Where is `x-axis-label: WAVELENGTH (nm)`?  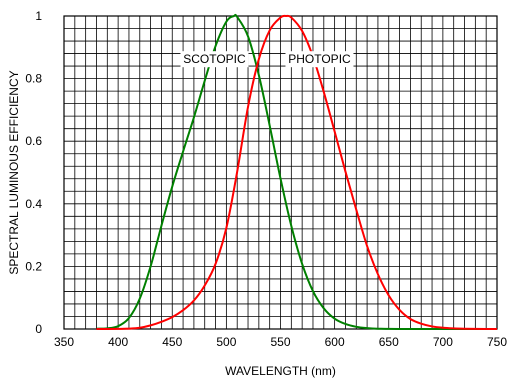
x-axis-label: WAVELENGTH (nm) is located at coordinates (280, 371).